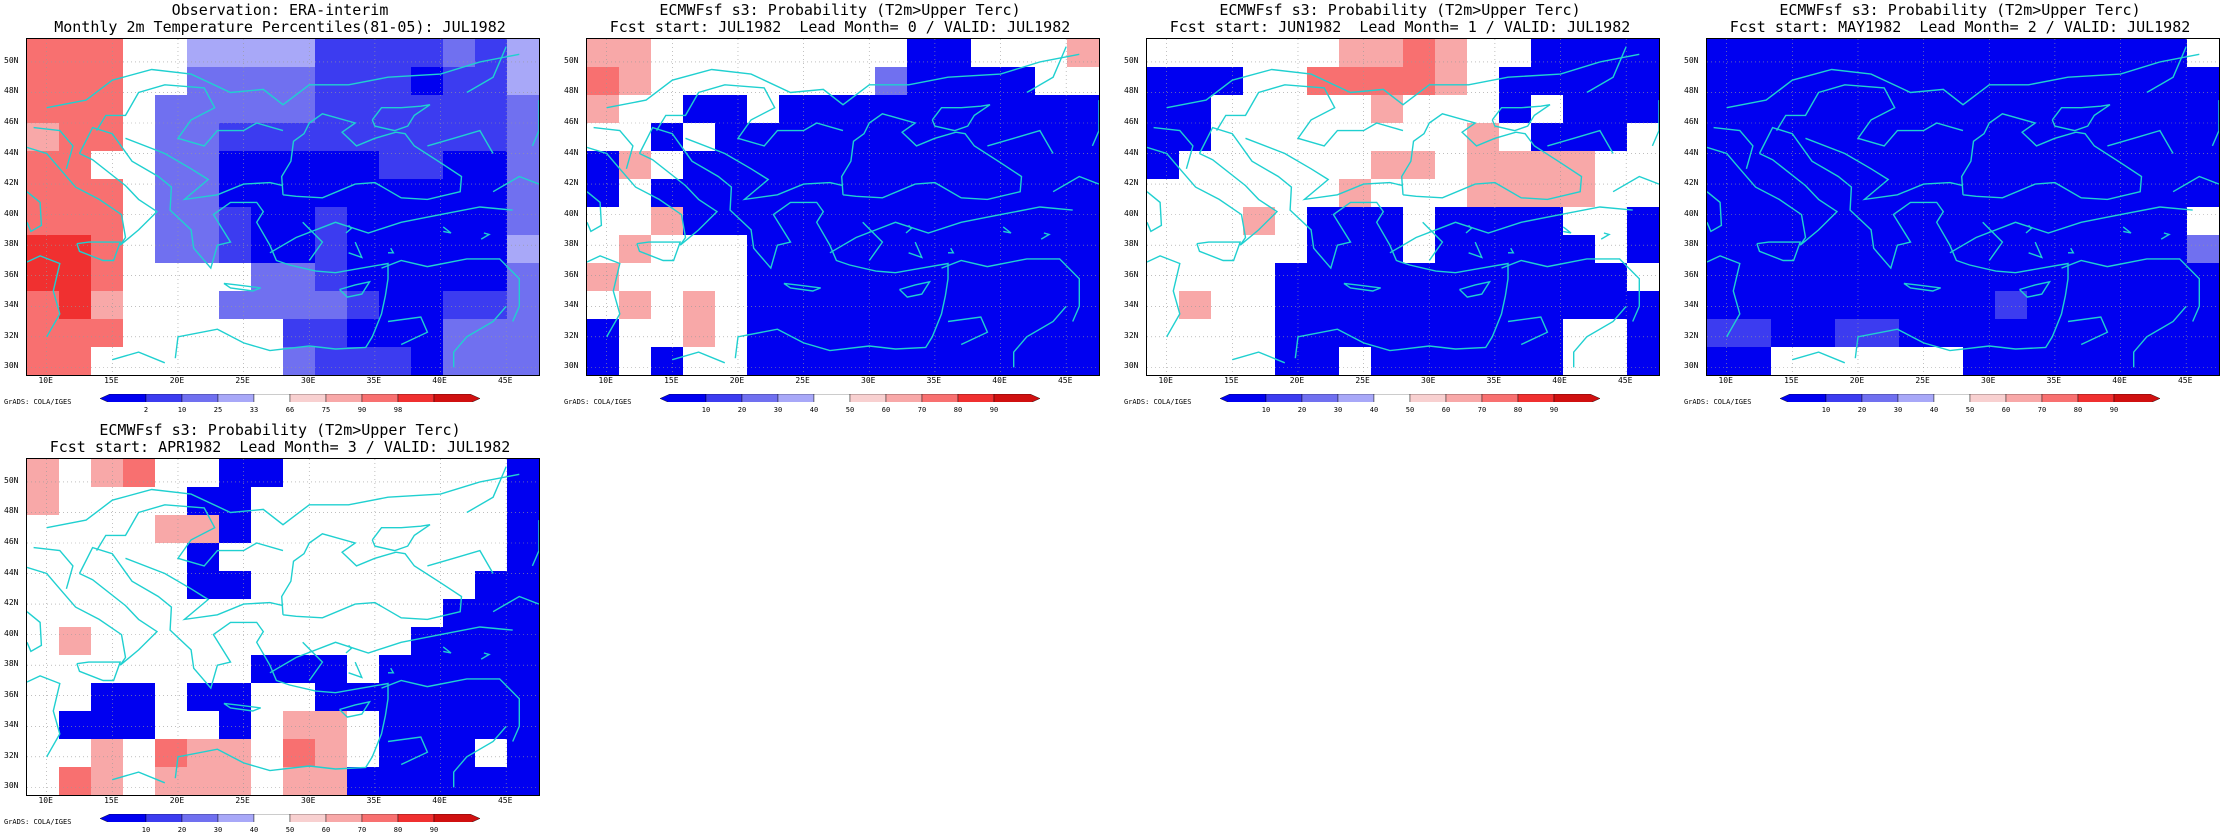  What do you see at coordinates (1410, 410) in the screenshot?
I see `colorbar-label: 50` at bounding box center [1410, 410].